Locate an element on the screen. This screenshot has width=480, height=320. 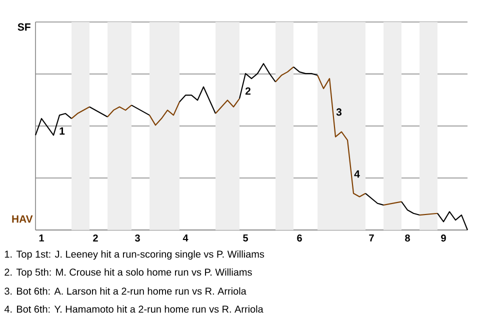
annotation: 1 is located at coordinates (62, 131).